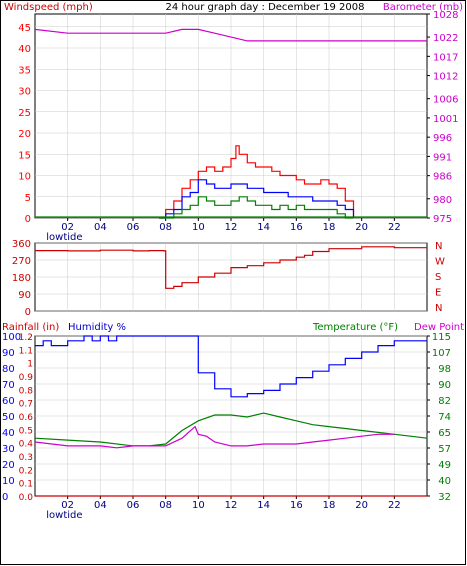 Image resolution: width=467 pixels, height=566 pixels. What do you see at coordinates (24, 70) in the screenshot?
I see `wind-tick-label: 35` at bounding box center [24, 70].